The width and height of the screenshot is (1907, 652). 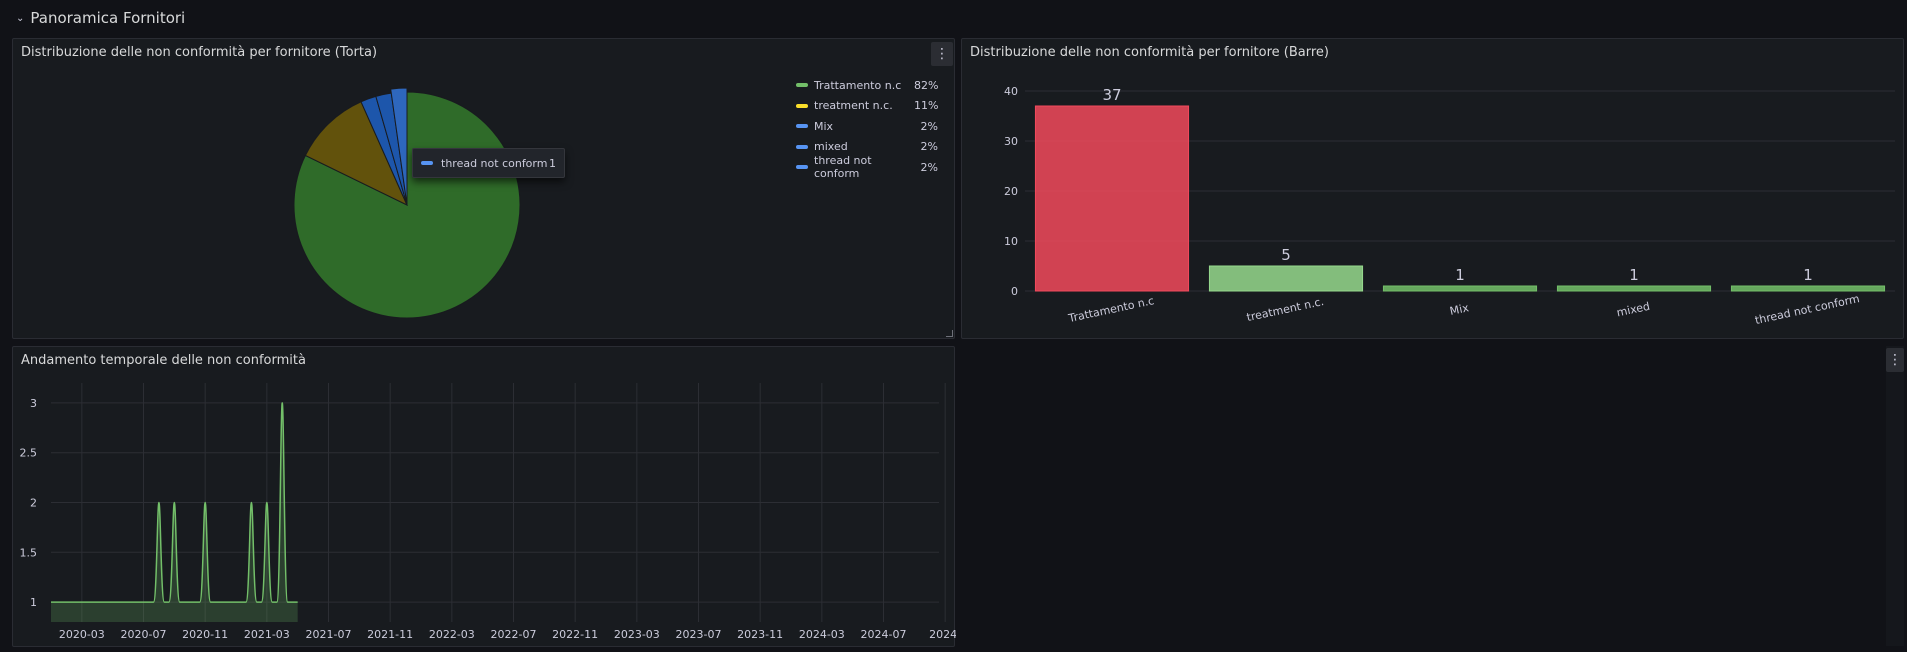 I want to click on pie-tooltip: thread not conform 1, so click(x=488, y=163).